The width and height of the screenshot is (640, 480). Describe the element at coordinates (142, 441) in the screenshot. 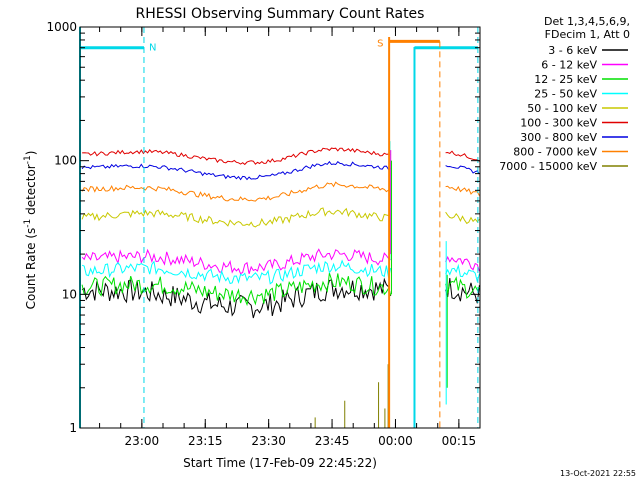

I see `x-tick-label: 23:00` at that location.